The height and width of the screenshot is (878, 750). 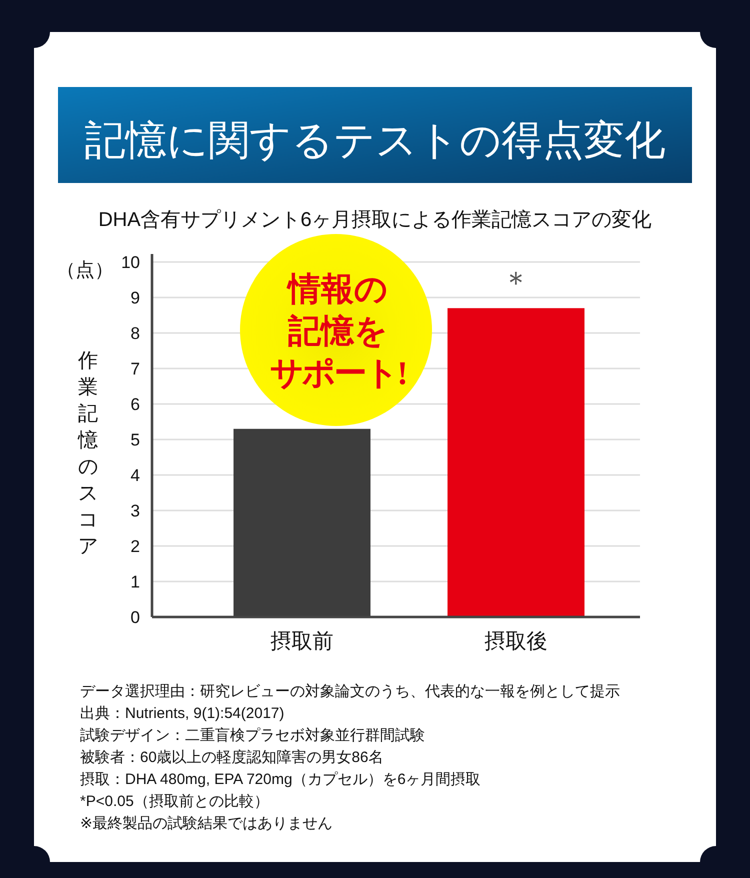 I want to click on chart-title: 記憶に関するテストの得点変化, so click(x=375, y=140).